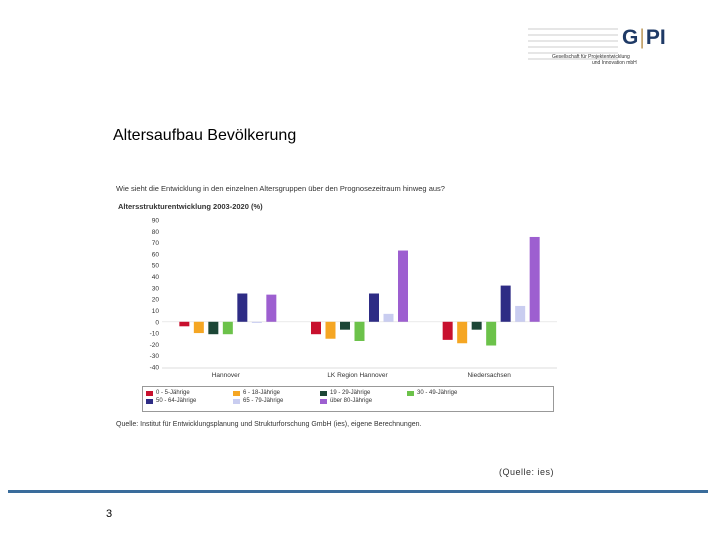 This screenshot has height=540, width=720. What do you see at coordinates (156, 277) in the screenshot?
I see `y-tick-label: 40` at bounding box center [156, 277].